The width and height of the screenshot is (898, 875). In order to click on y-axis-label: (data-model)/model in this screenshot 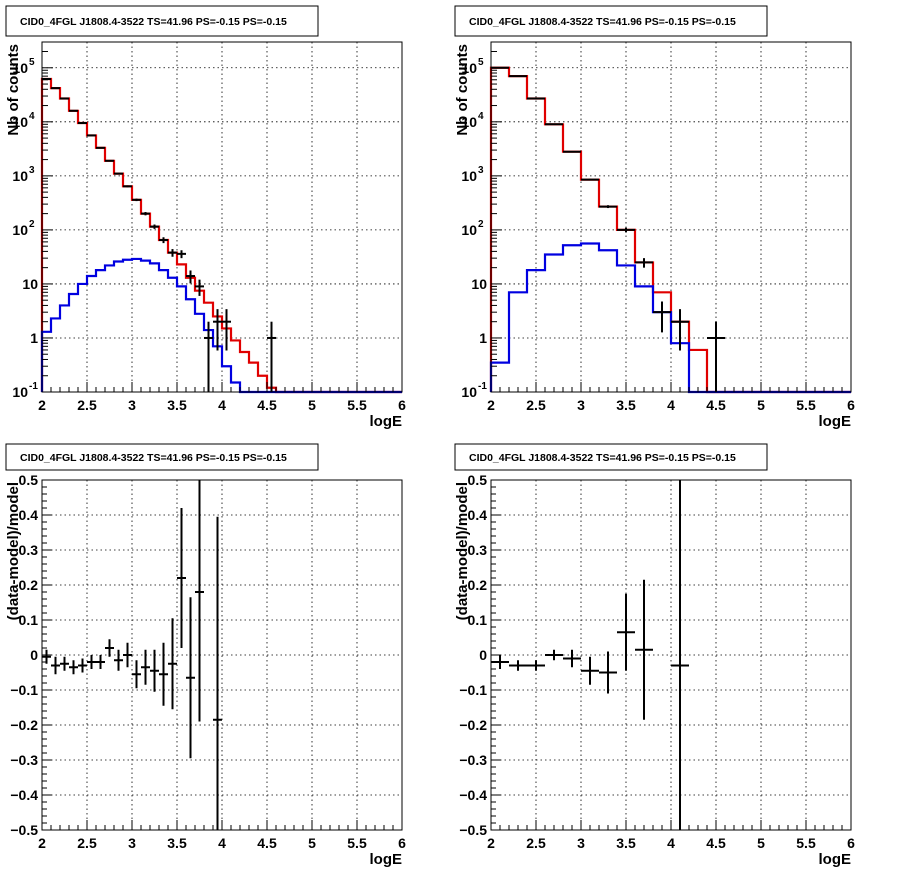, I will do `click(462, 551)`.